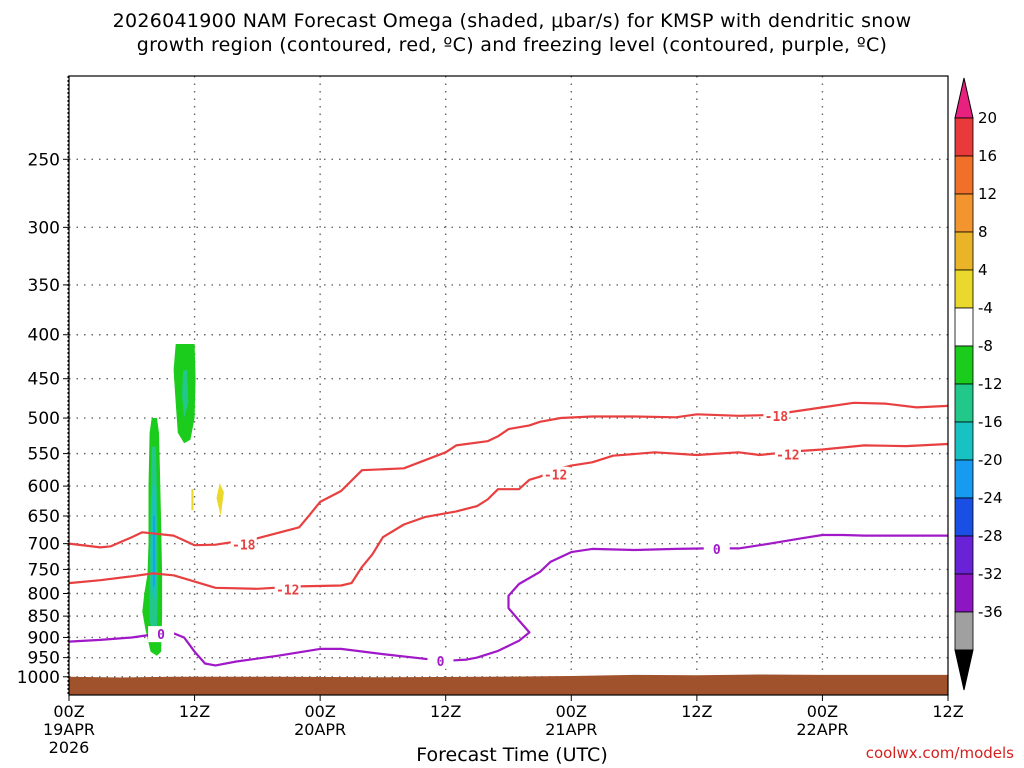 Image resolution: width=1024 pixels, height=768 pixels. What do you see at coordinates (38, 678) in the screenshot?
I see `y-tick-label: 1000` at bounding box center [38, 678].